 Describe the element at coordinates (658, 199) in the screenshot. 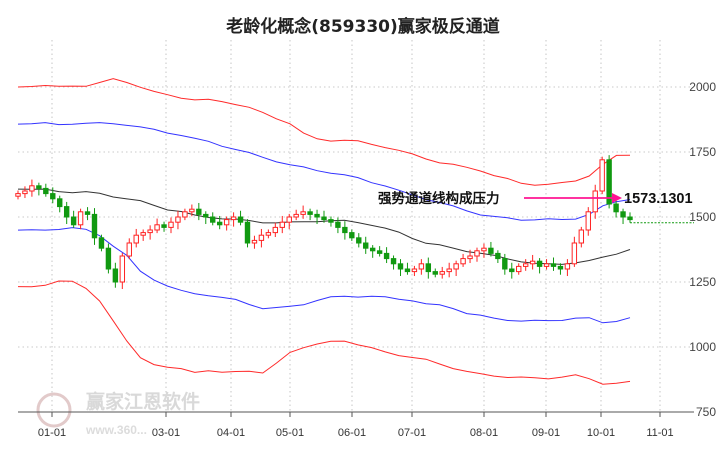

I see `pressure-value: 1573.1301` at that location.